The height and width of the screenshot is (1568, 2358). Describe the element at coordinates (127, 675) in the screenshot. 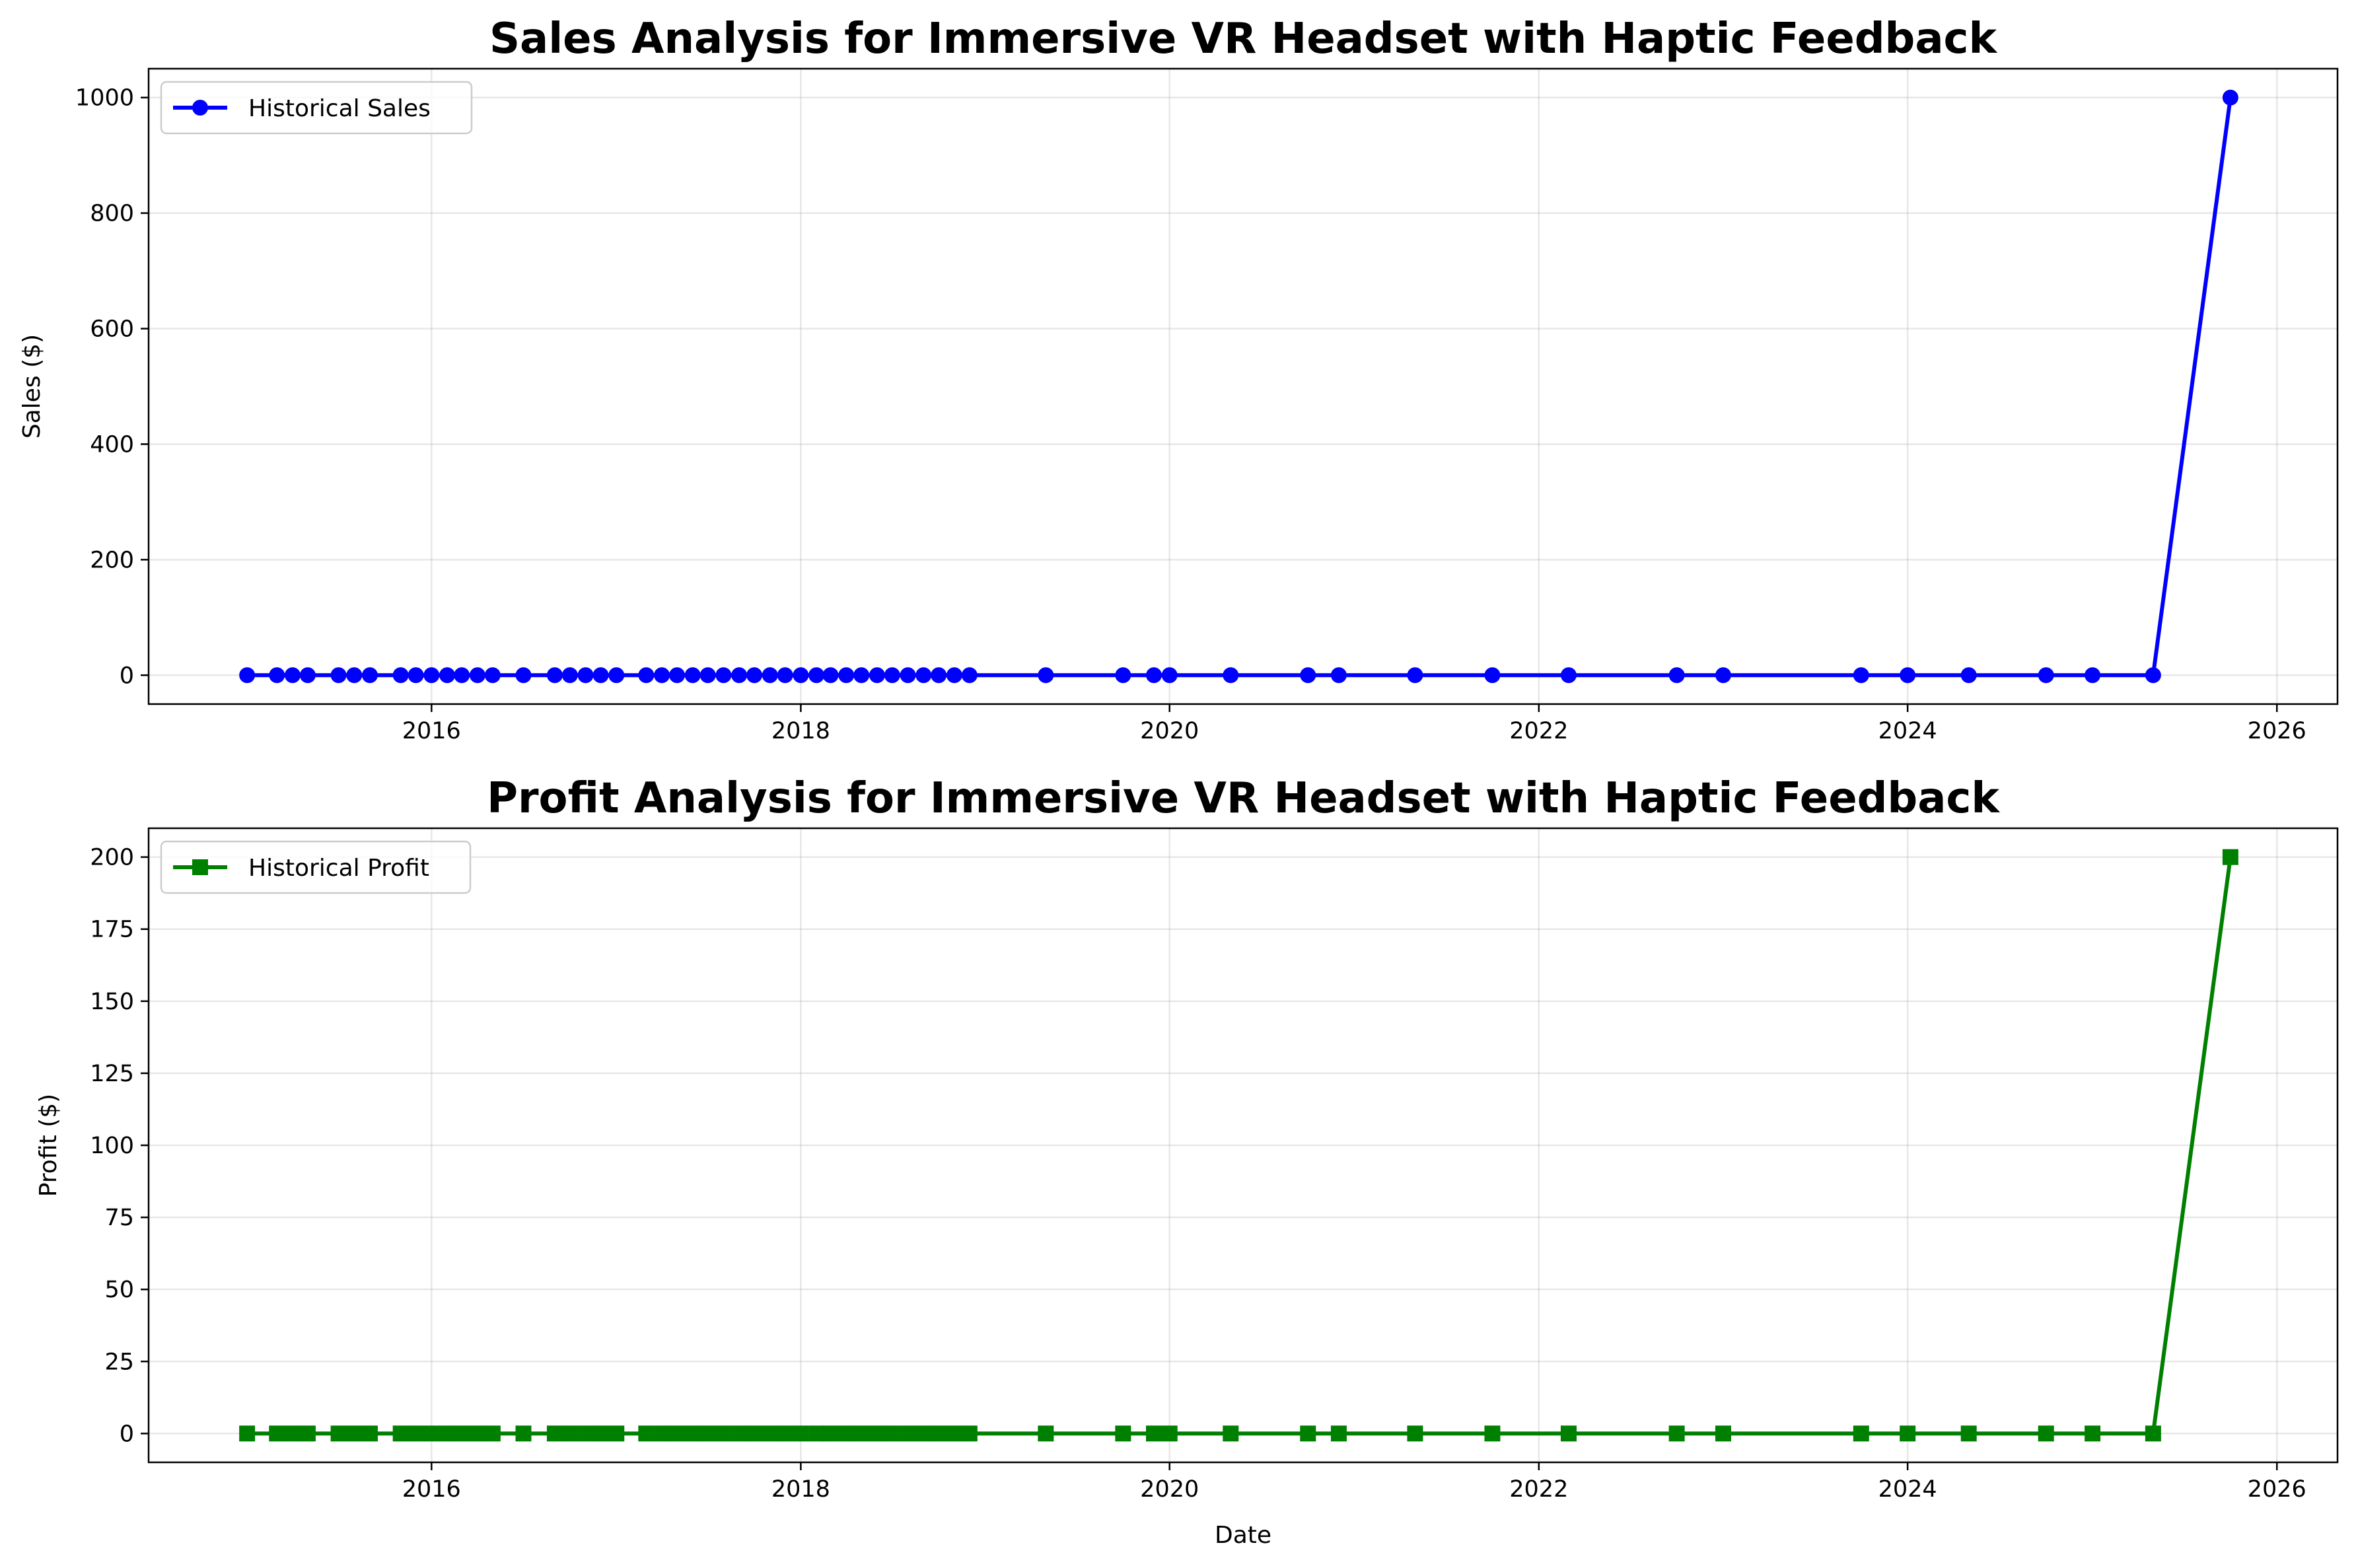

I see `sales-y-tick-label: 0` at that location.